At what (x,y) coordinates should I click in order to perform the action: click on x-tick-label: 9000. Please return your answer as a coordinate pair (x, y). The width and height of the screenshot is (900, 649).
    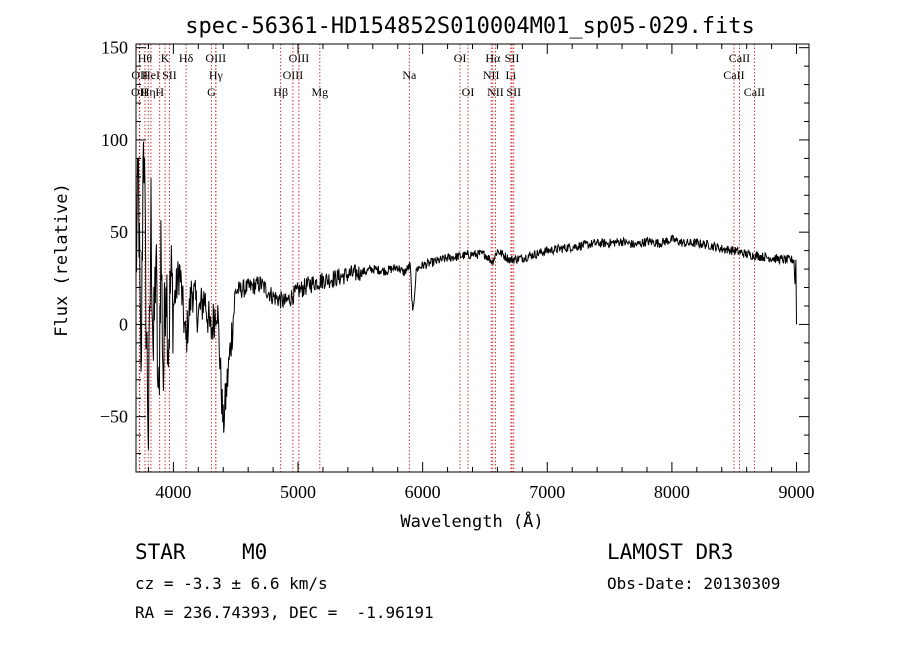
    Looking at the image, I should click on (797, 492).